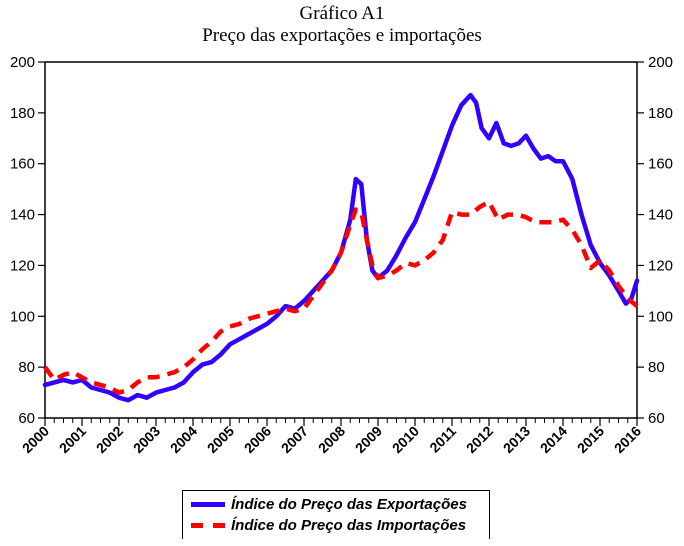 The width and height of the screenshot is (684, 546). What do you see at coordinates (22, 62) in the screenshot?
I see `y-tick-label-left: 200` at bounding box center [22, 62].